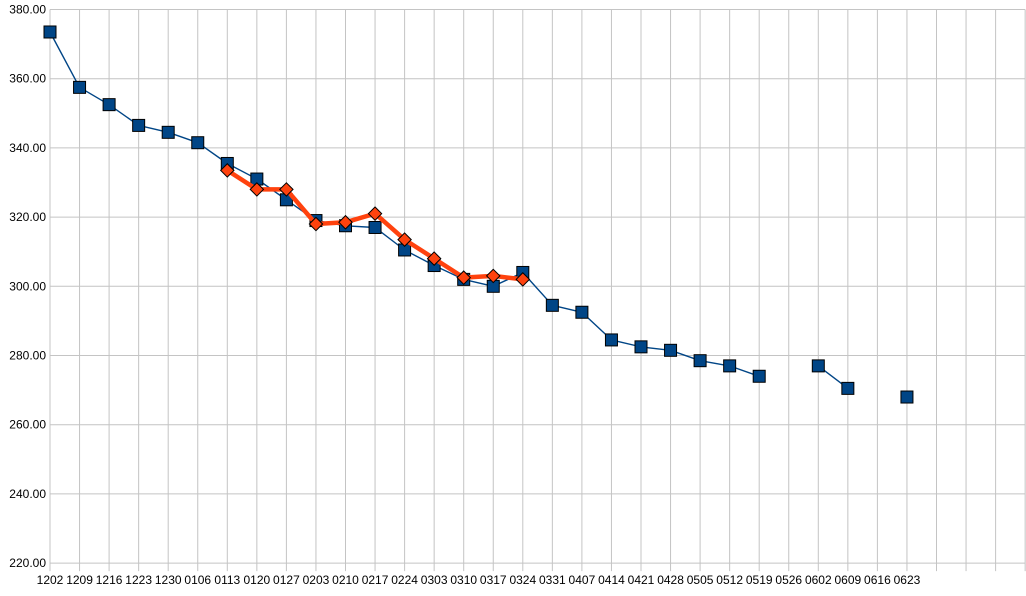  What do you see at coordinates (27, 286) in the screenshot?
I see `y-axis-tick-label: 300.00` at bounding box center [27, 286].